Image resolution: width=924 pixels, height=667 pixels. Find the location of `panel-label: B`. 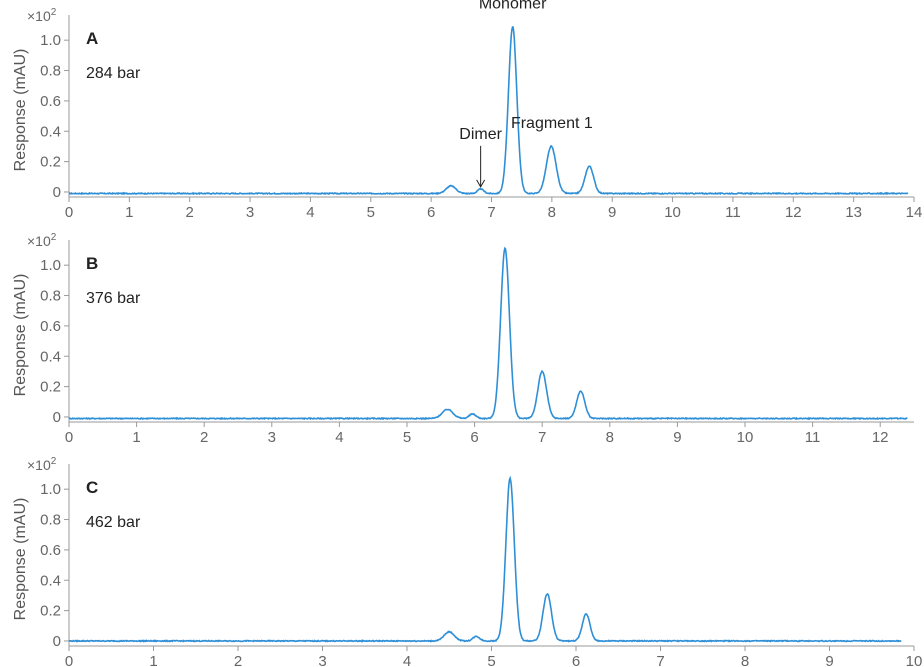

panel-label: B is located at coordinates (92, 263).